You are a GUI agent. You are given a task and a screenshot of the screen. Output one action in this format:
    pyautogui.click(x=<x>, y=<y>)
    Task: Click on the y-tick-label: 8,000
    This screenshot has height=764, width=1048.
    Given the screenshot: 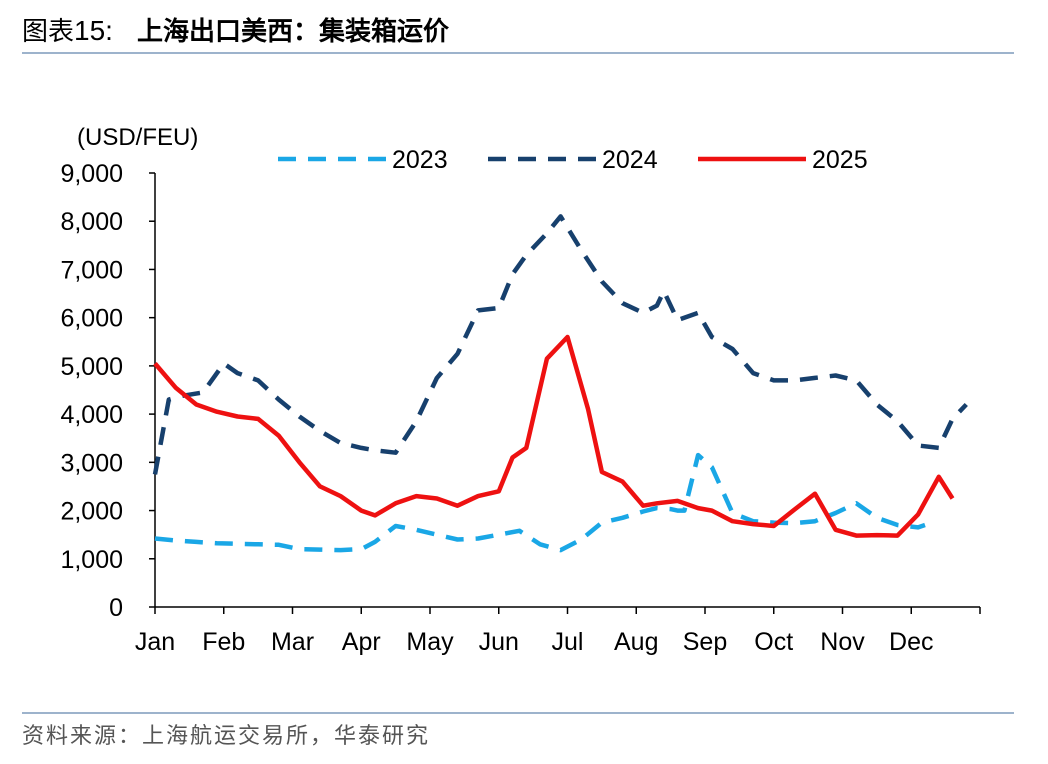 What is the action you would take?
    pyautogui.click(x=91, y=222)
    